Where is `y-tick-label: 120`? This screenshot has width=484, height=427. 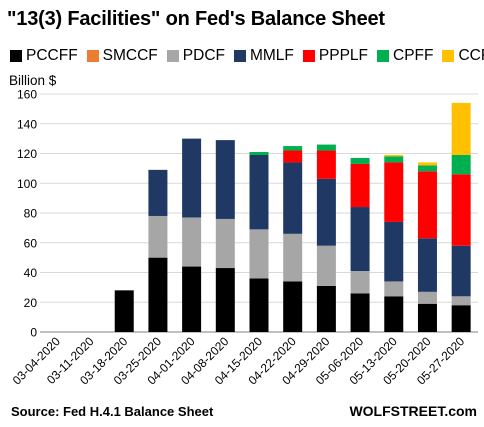
y-tick-label: 120 is located at coordinates (27, 154).